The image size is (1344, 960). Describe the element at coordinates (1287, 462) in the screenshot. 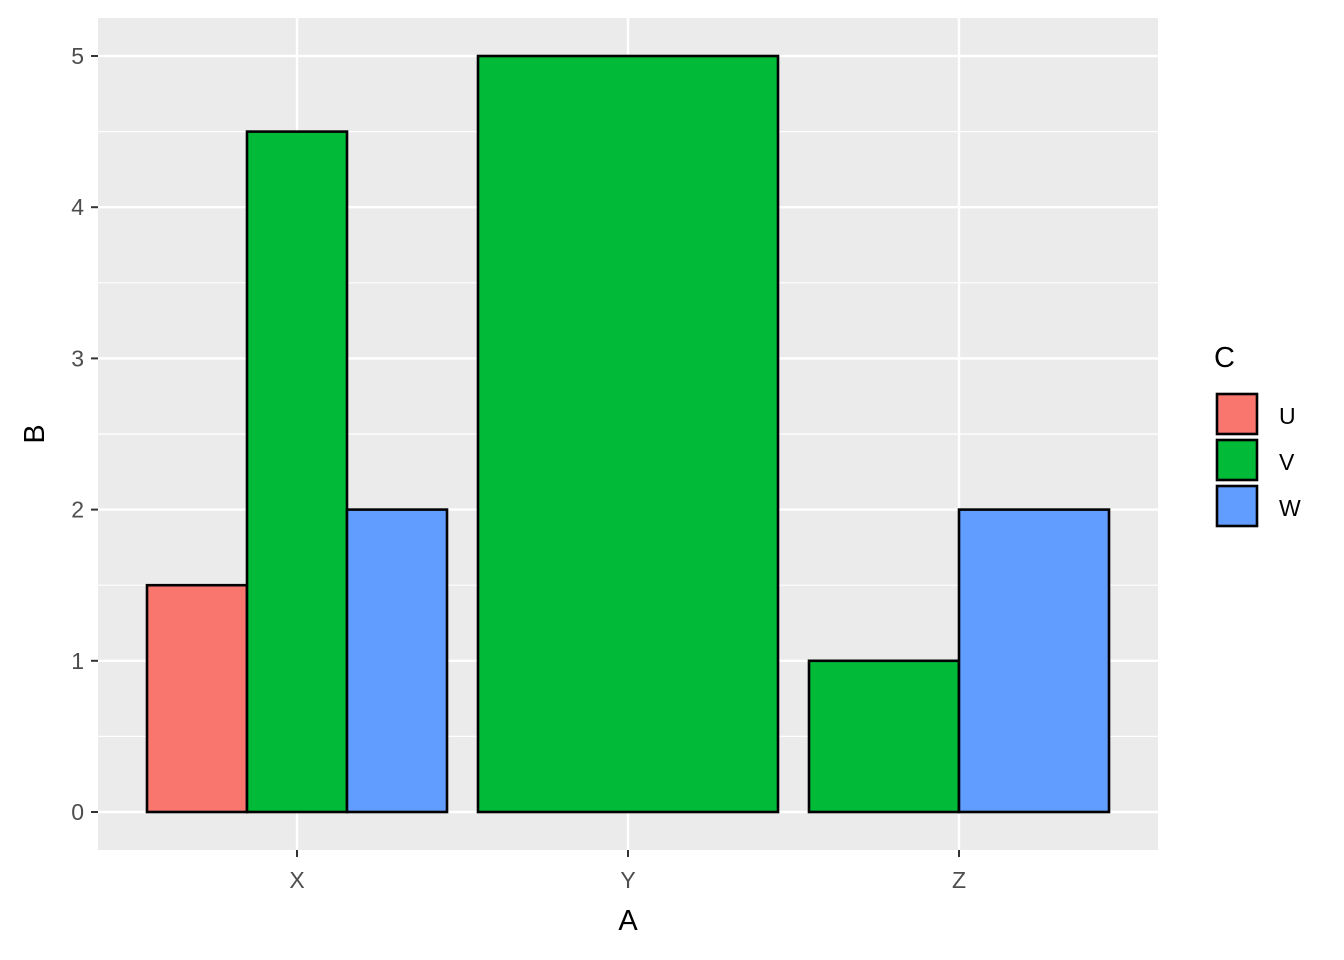

I see `legend-label-V: V` at that location.